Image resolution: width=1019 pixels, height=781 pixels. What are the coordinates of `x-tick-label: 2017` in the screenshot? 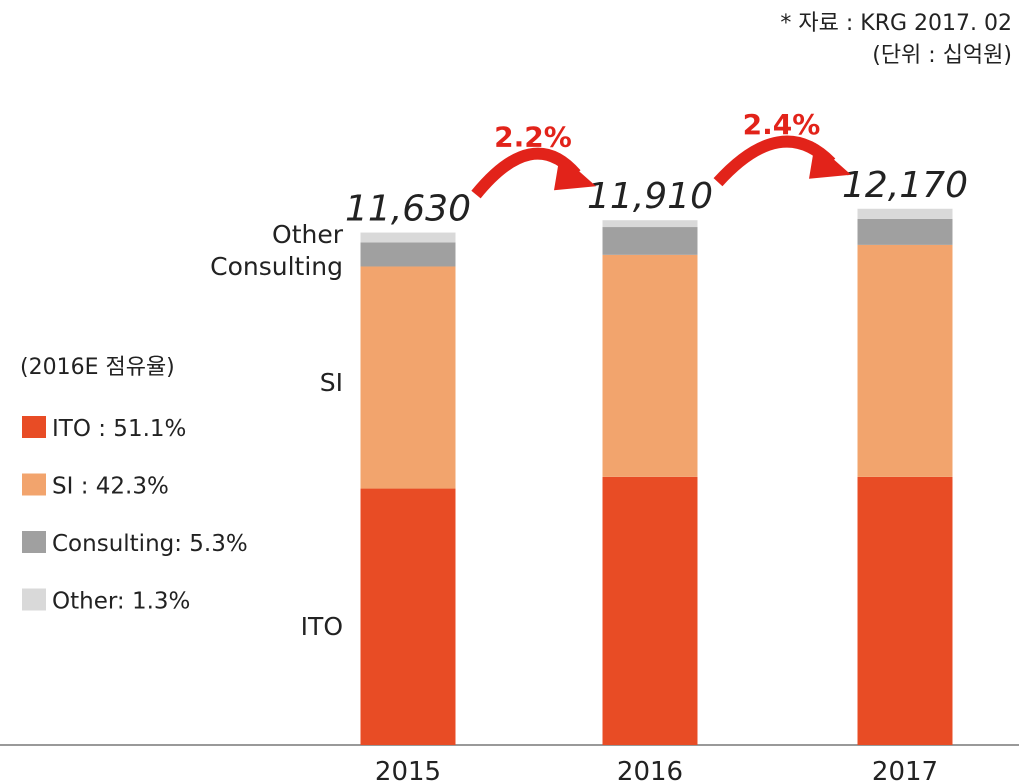 It's located at (905, 769).